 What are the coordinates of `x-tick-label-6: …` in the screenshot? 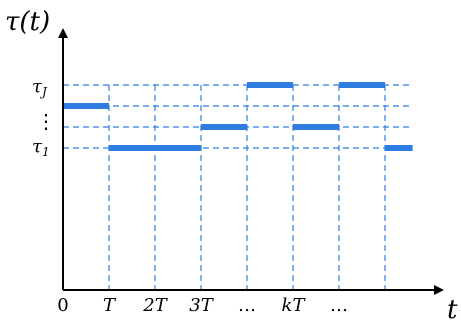 It's located at (339, 305).